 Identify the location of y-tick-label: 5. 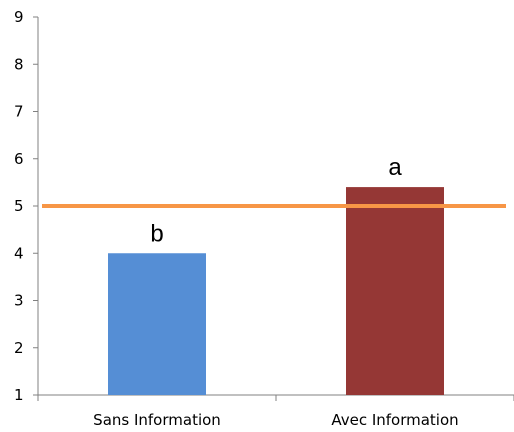
(19, 206).